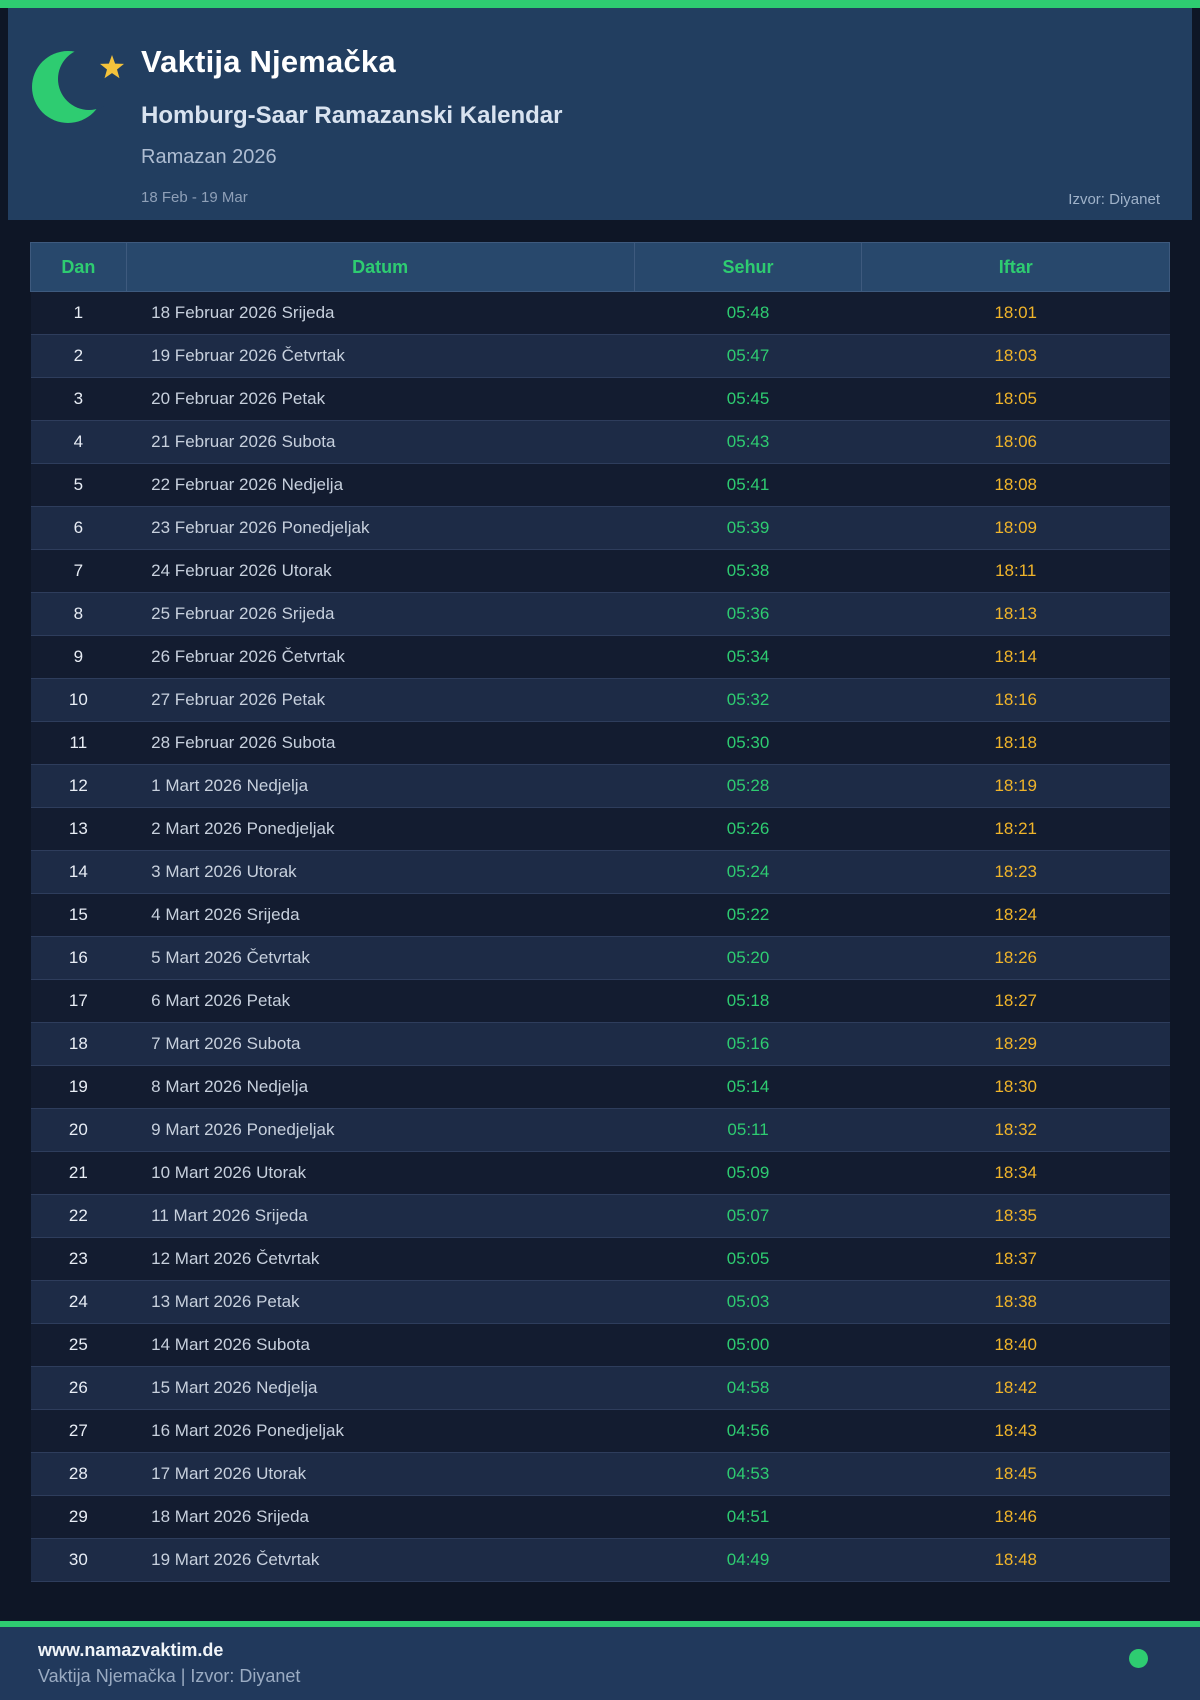 Image resolution: width=1200 pixels, height=1700 pixels. What do you see at coordinates (748, 1258) in the screenshot?
I see `sehur-time: 05:05` at bounding box center [748, 1258].